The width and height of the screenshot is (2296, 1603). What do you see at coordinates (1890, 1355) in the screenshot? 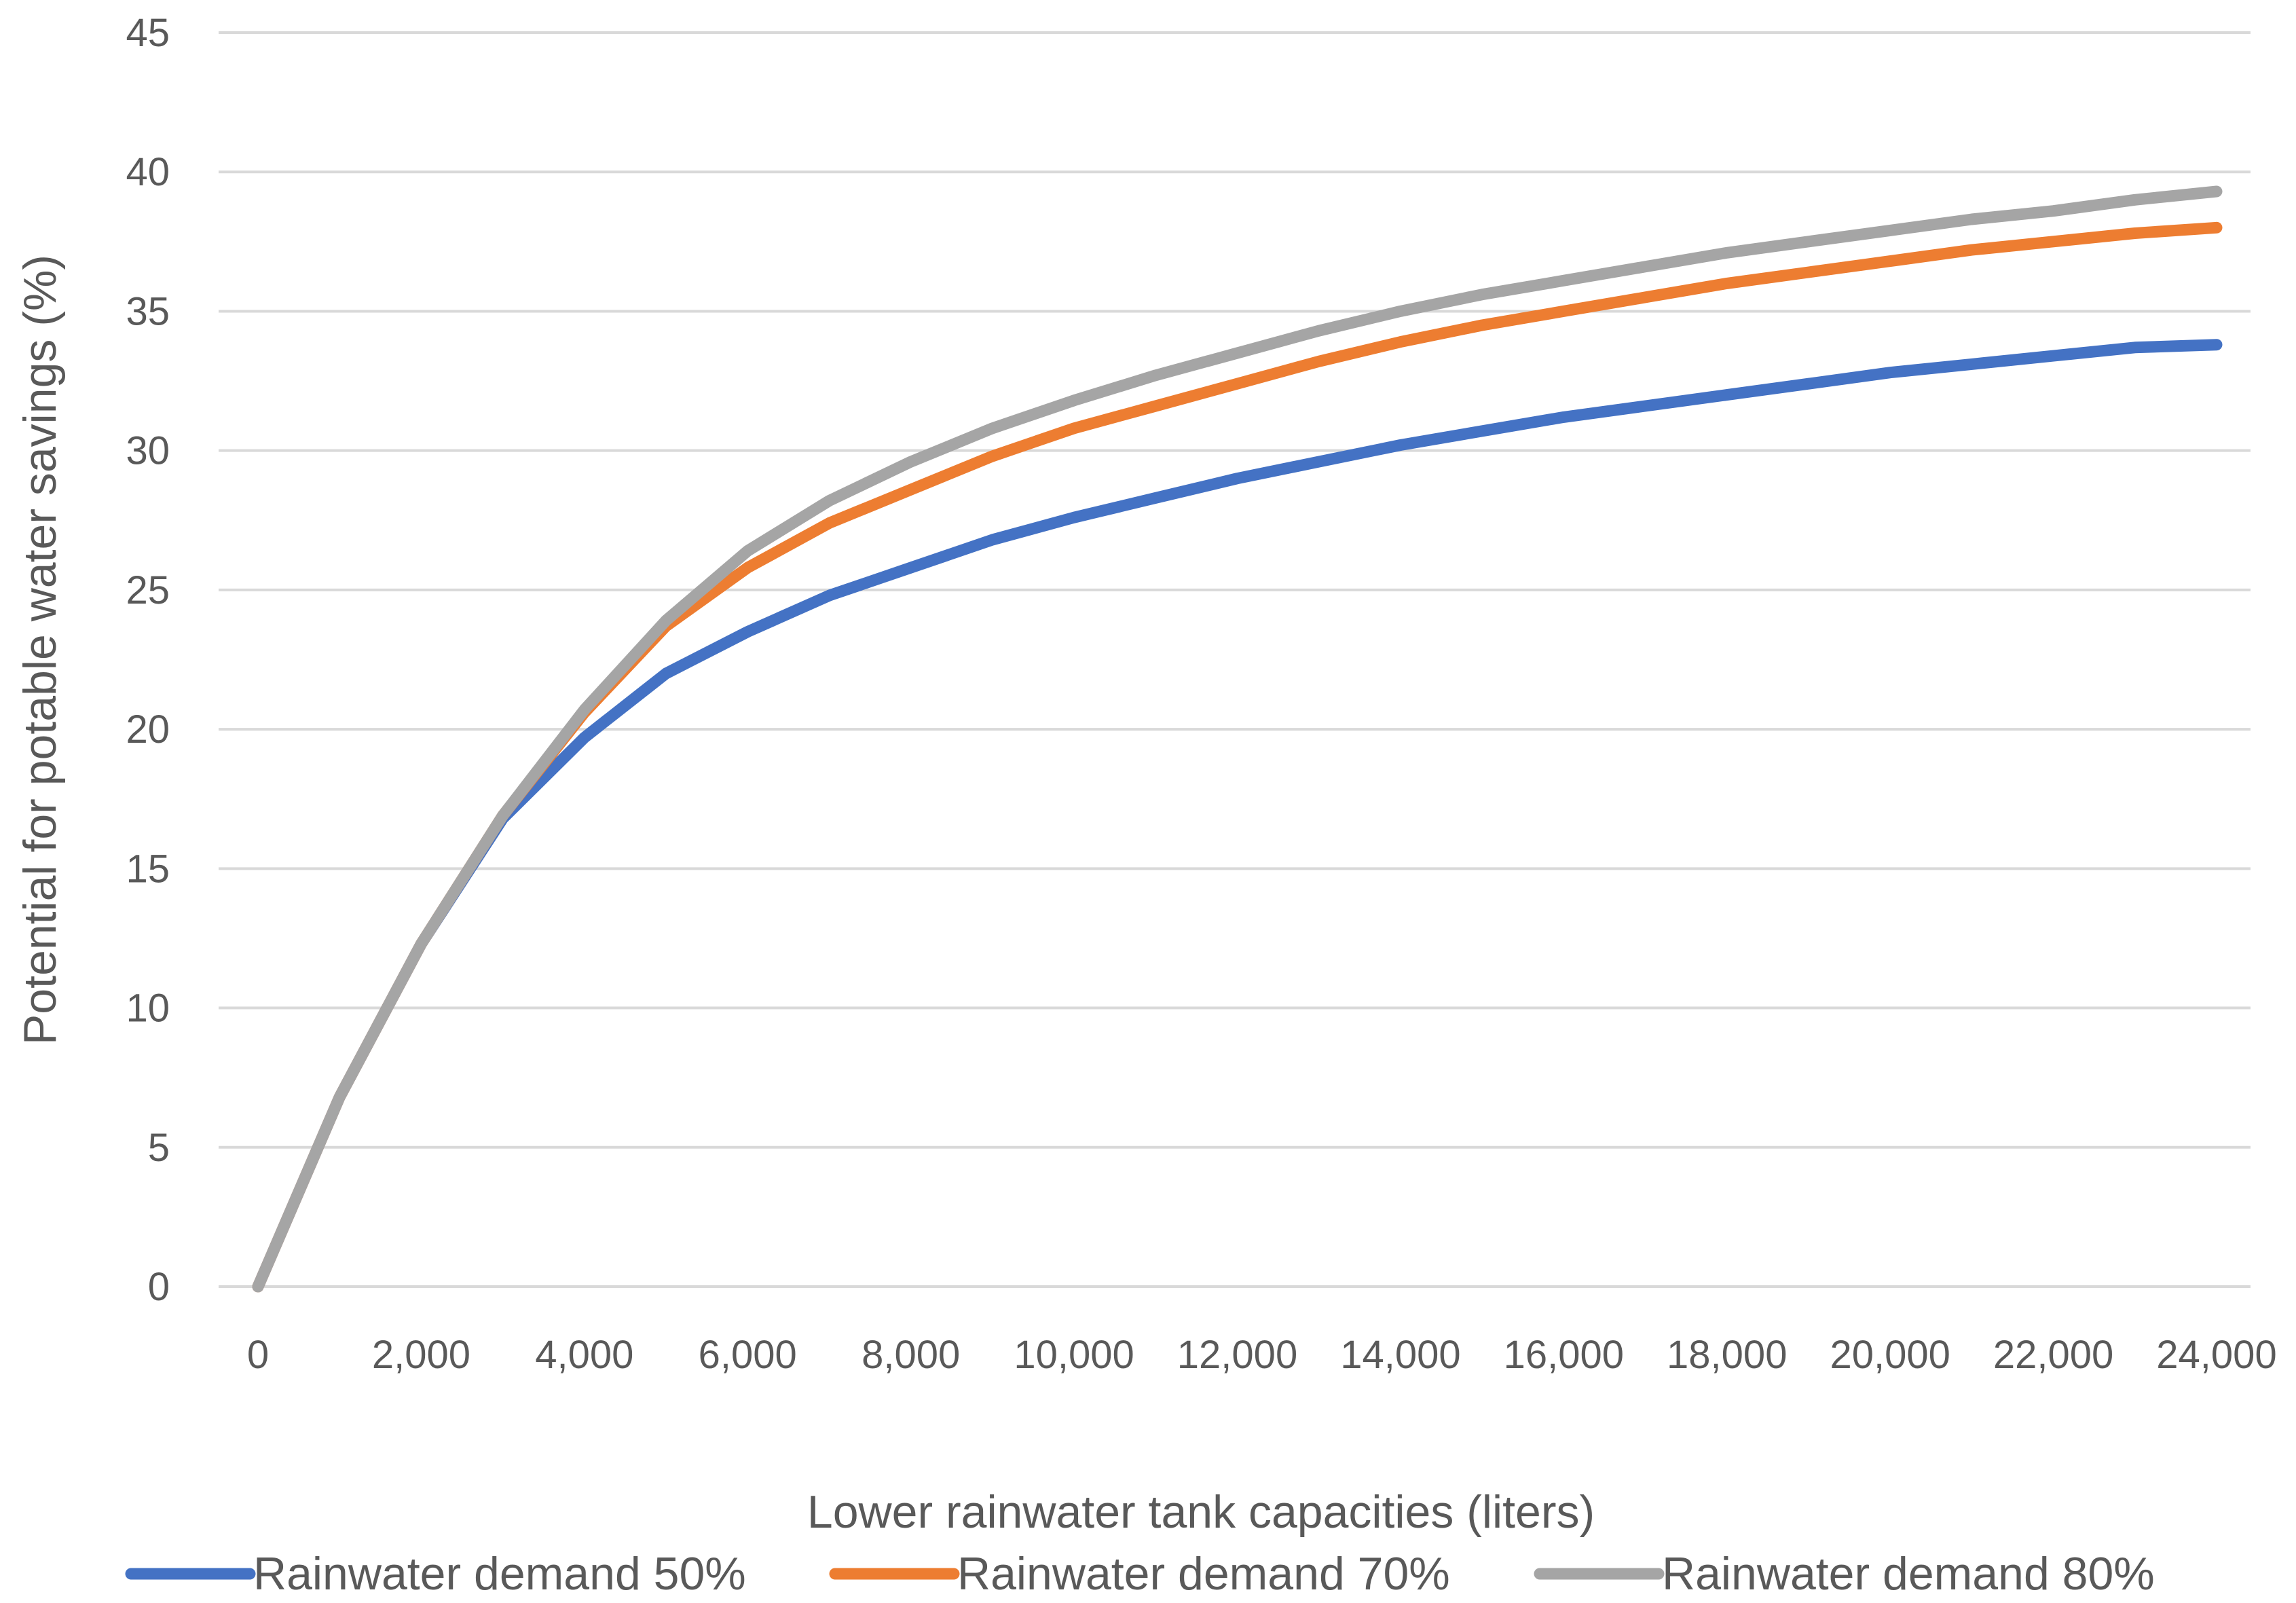
I see `x-tick-label: 20,000` at bounding box center [1890, 1355].